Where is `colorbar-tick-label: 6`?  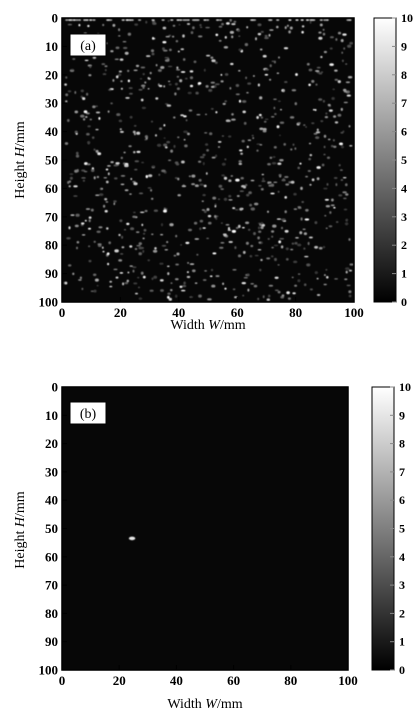
colorbar-tick-label: 6 is located at coordinates (402, 500).